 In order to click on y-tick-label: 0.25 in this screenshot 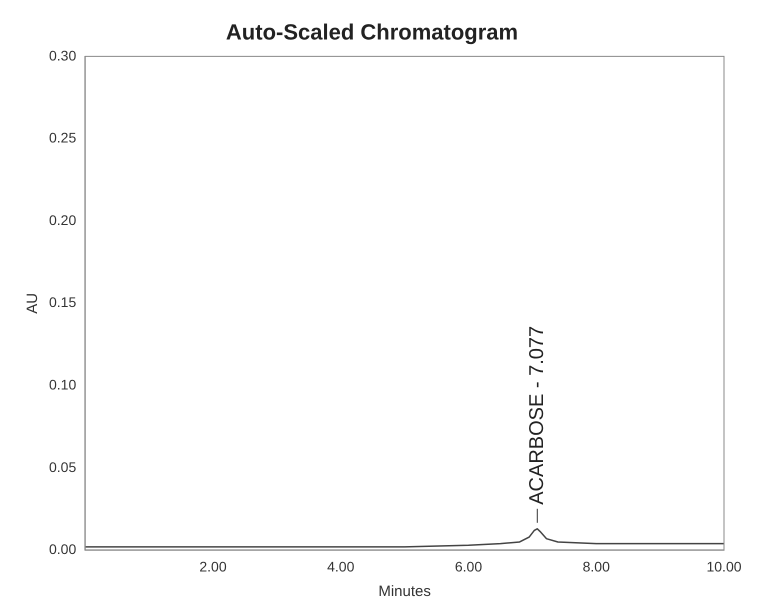, I will do `click(62, 138)`.